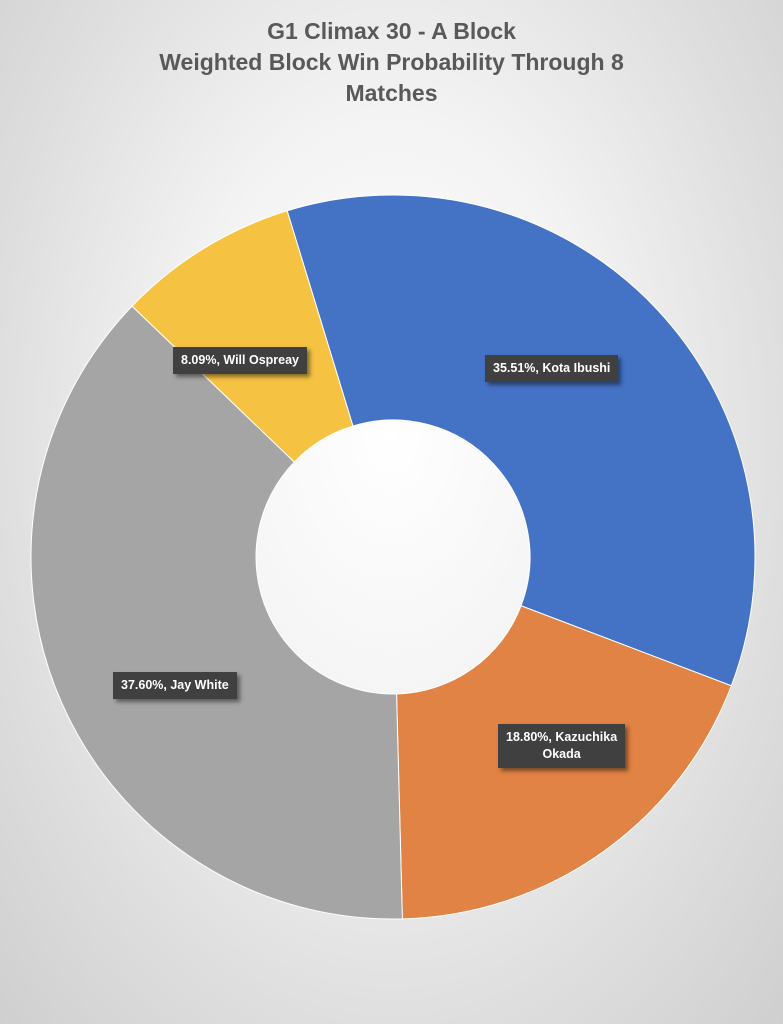  I want to click on chart-title-line-1: G1 Climax 30 - A Block, so click(391, 31).